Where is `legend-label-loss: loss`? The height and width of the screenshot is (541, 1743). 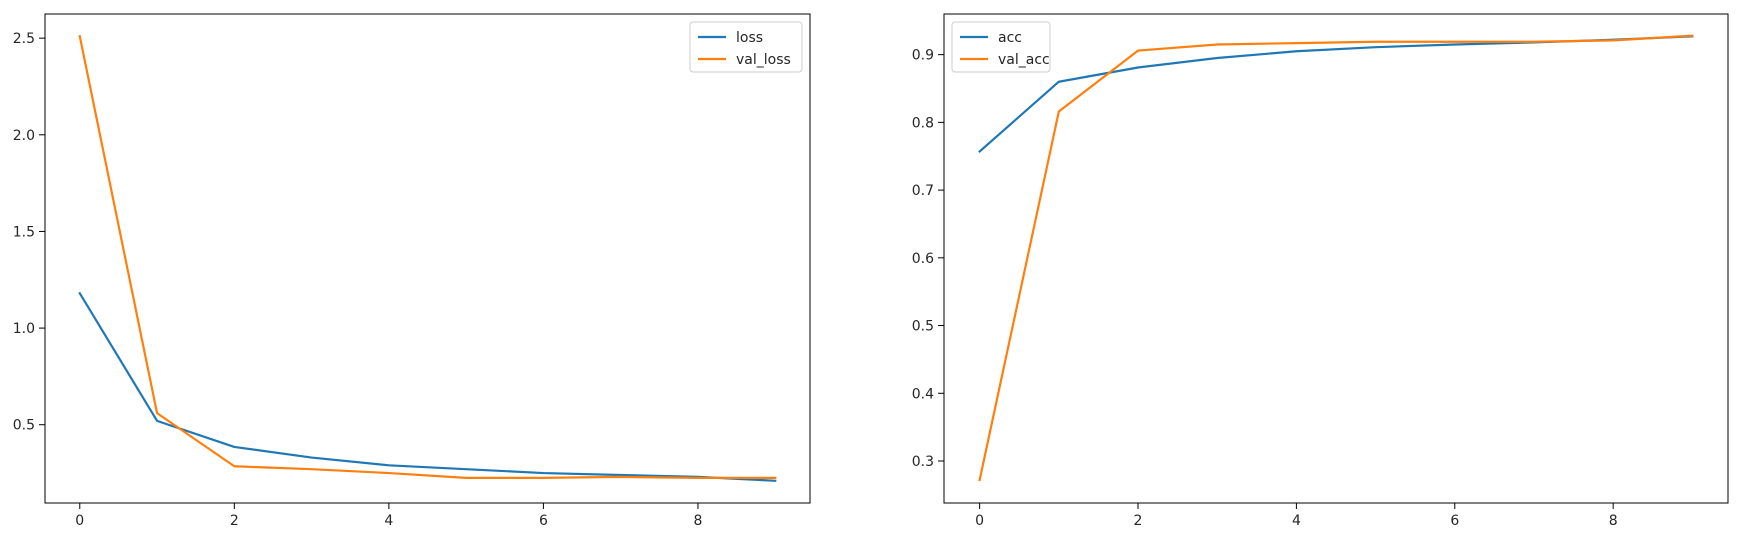 legend-label-loss: loss is located at coordinates (749, 38).